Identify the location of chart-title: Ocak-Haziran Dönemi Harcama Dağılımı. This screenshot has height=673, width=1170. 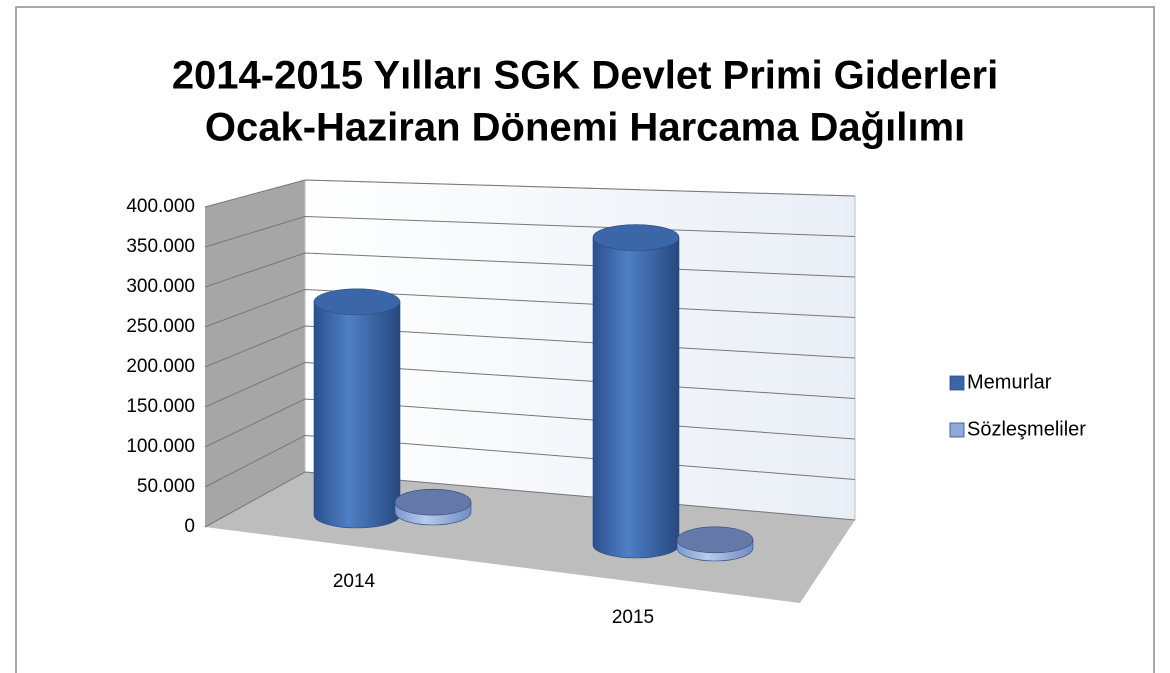
(585, 128).